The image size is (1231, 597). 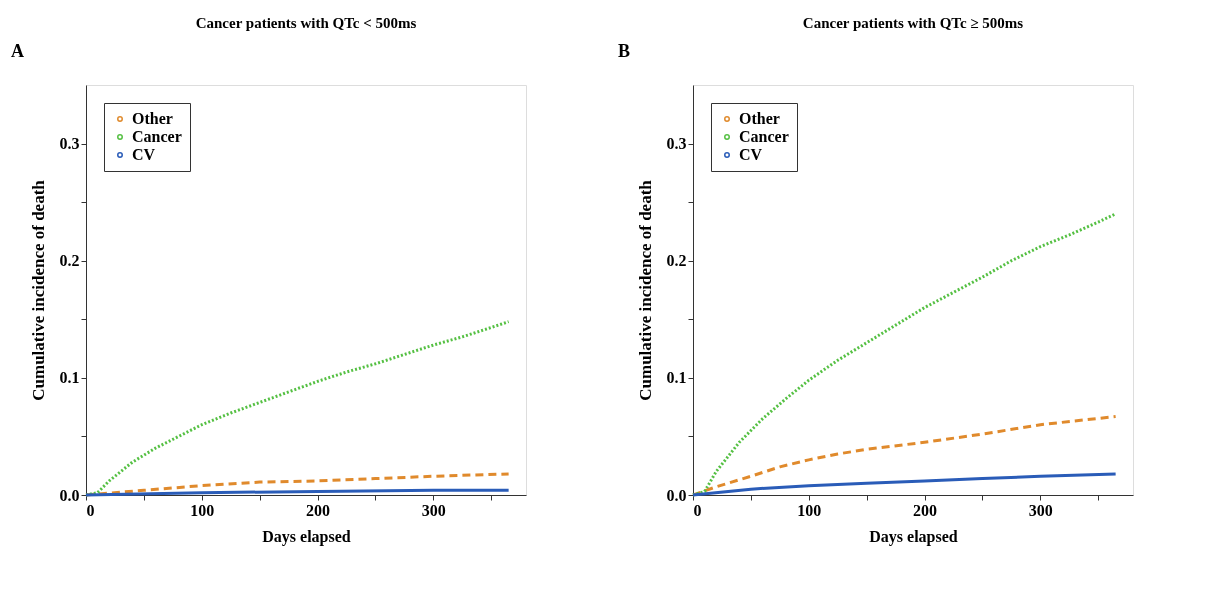 What do you see at coordinates (913, 23) in the screenshot?
I see `chart-title: Cancer patients with QTc ≥ 500ms` at bounding box center [913, 23].